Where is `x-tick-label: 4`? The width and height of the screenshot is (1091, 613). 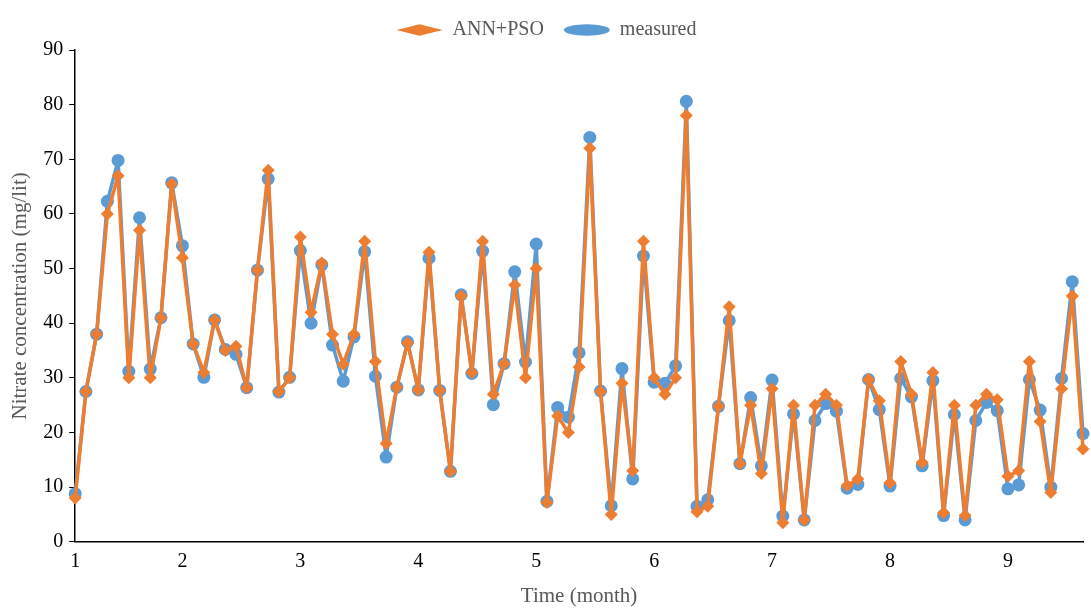 x-tick-label: 4 is located at coordinates (418, 560).